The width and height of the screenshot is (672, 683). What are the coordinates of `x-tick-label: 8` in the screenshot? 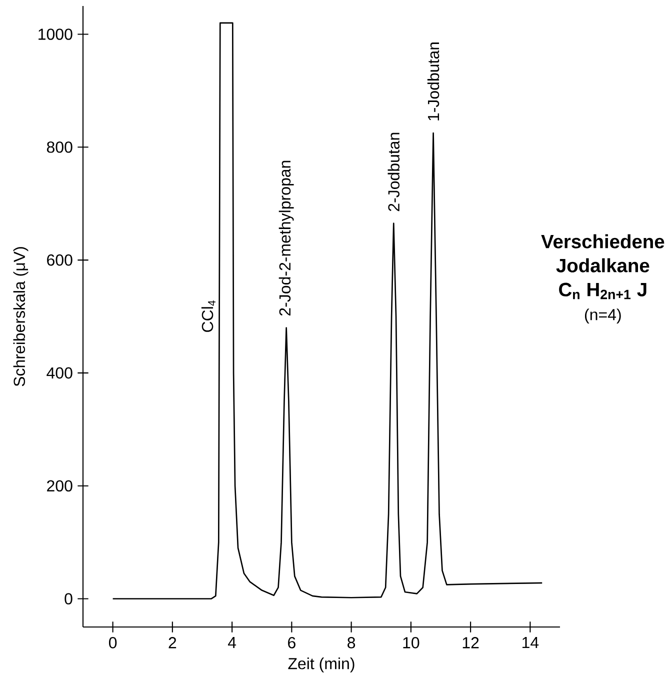 It's located at (352, 642).